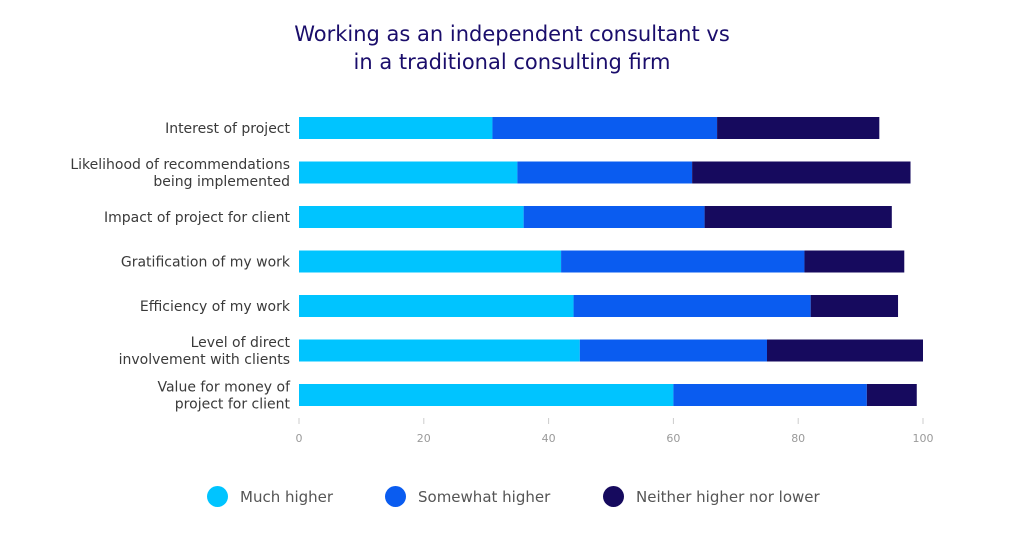  Describe the element at coordinates (299, 438) in the screenshot. I see `x-tick-label: 0` at that location.